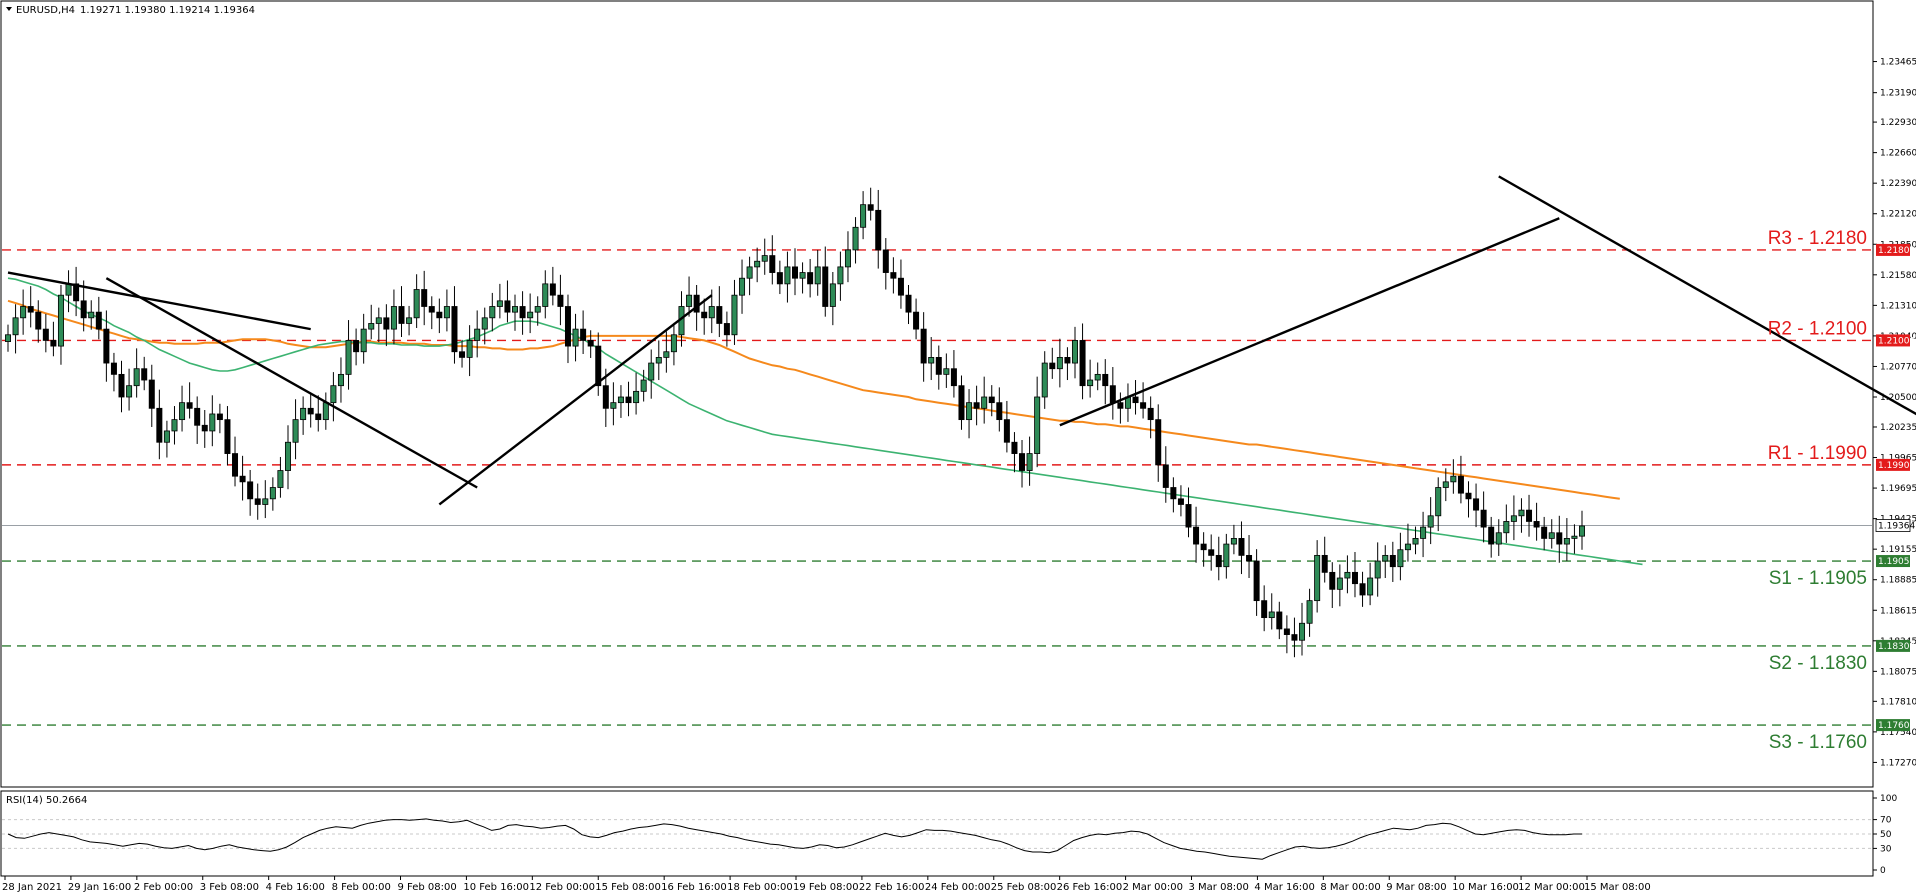 The image size is (1916, 896). Describe the element at coordinates (1898, 489) in the screenshot. I see `y-tick-label: 1.19695` at that location.